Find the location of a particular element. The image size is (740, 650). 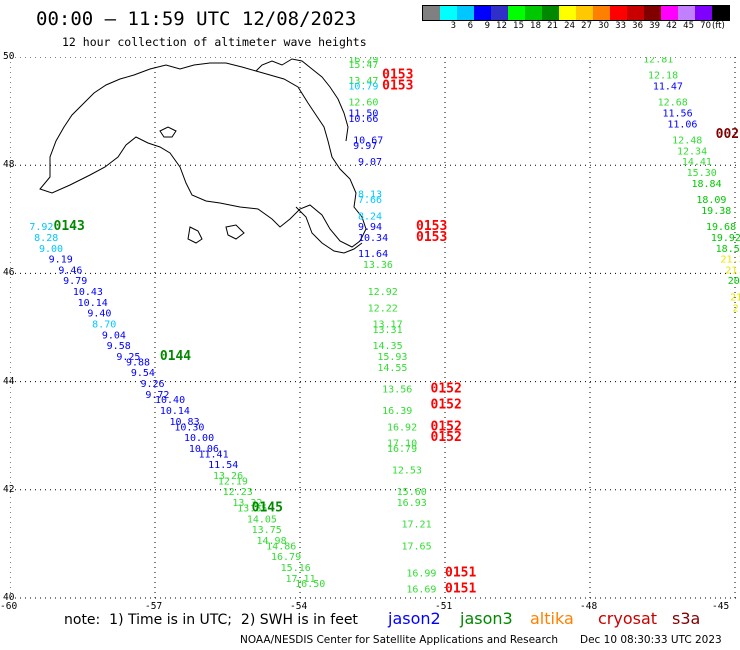

swh-label: 9.54 is located at coordinates (143, 373).